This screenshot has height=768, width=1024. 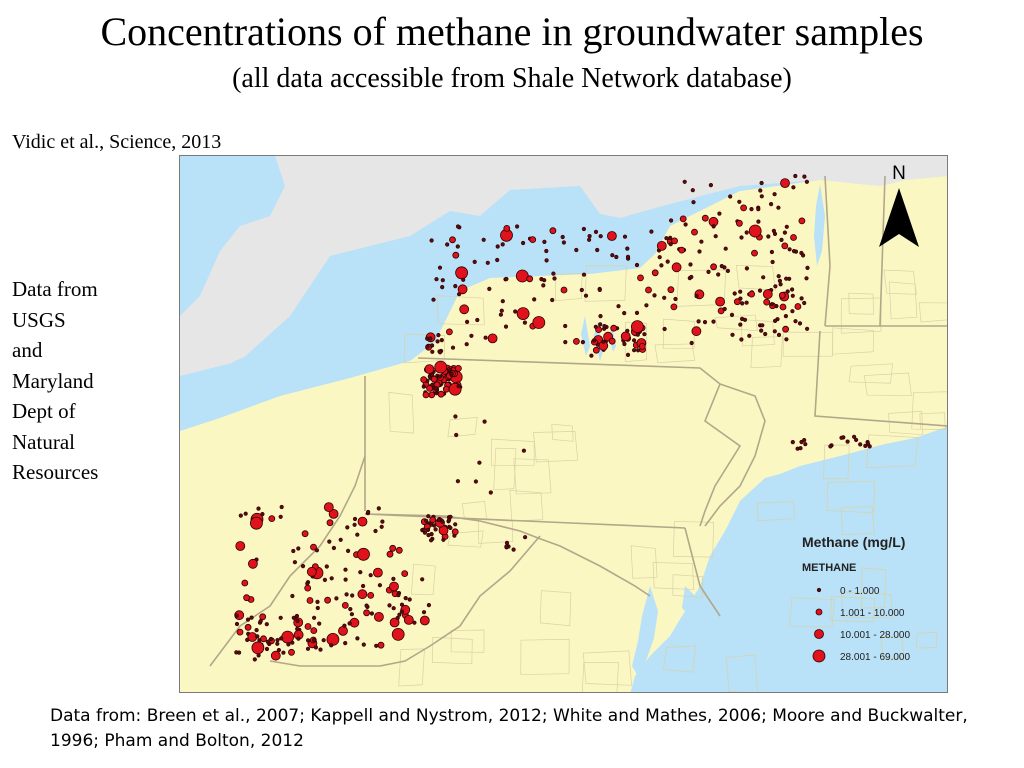 I want to click on legend-title: Methane (mg/L), so click(x=853, y=542).